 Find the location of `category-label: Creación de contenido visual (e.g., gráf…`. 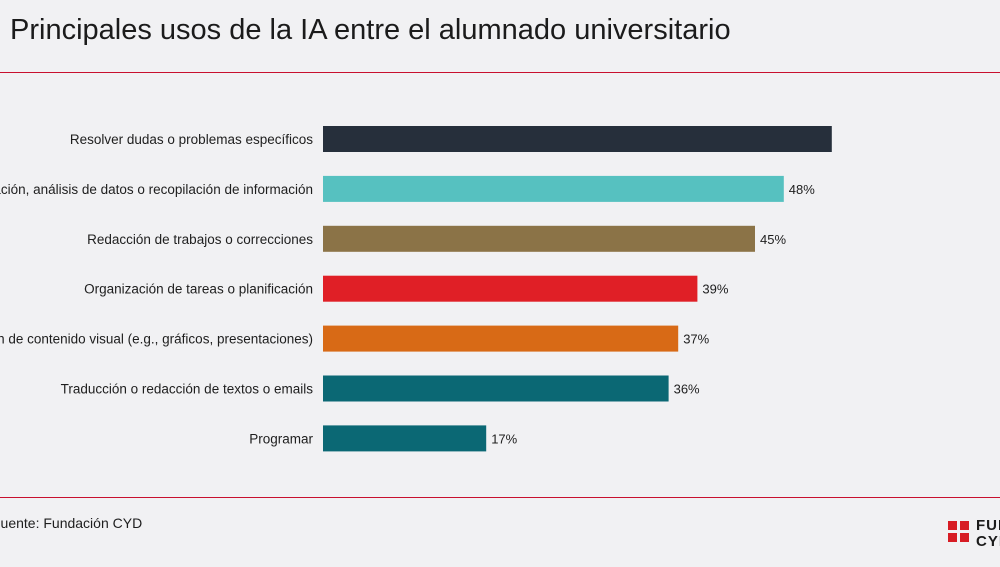

category-label: Creación de contenido visual (e.g., gráf… is located at coordinates (156, 339).